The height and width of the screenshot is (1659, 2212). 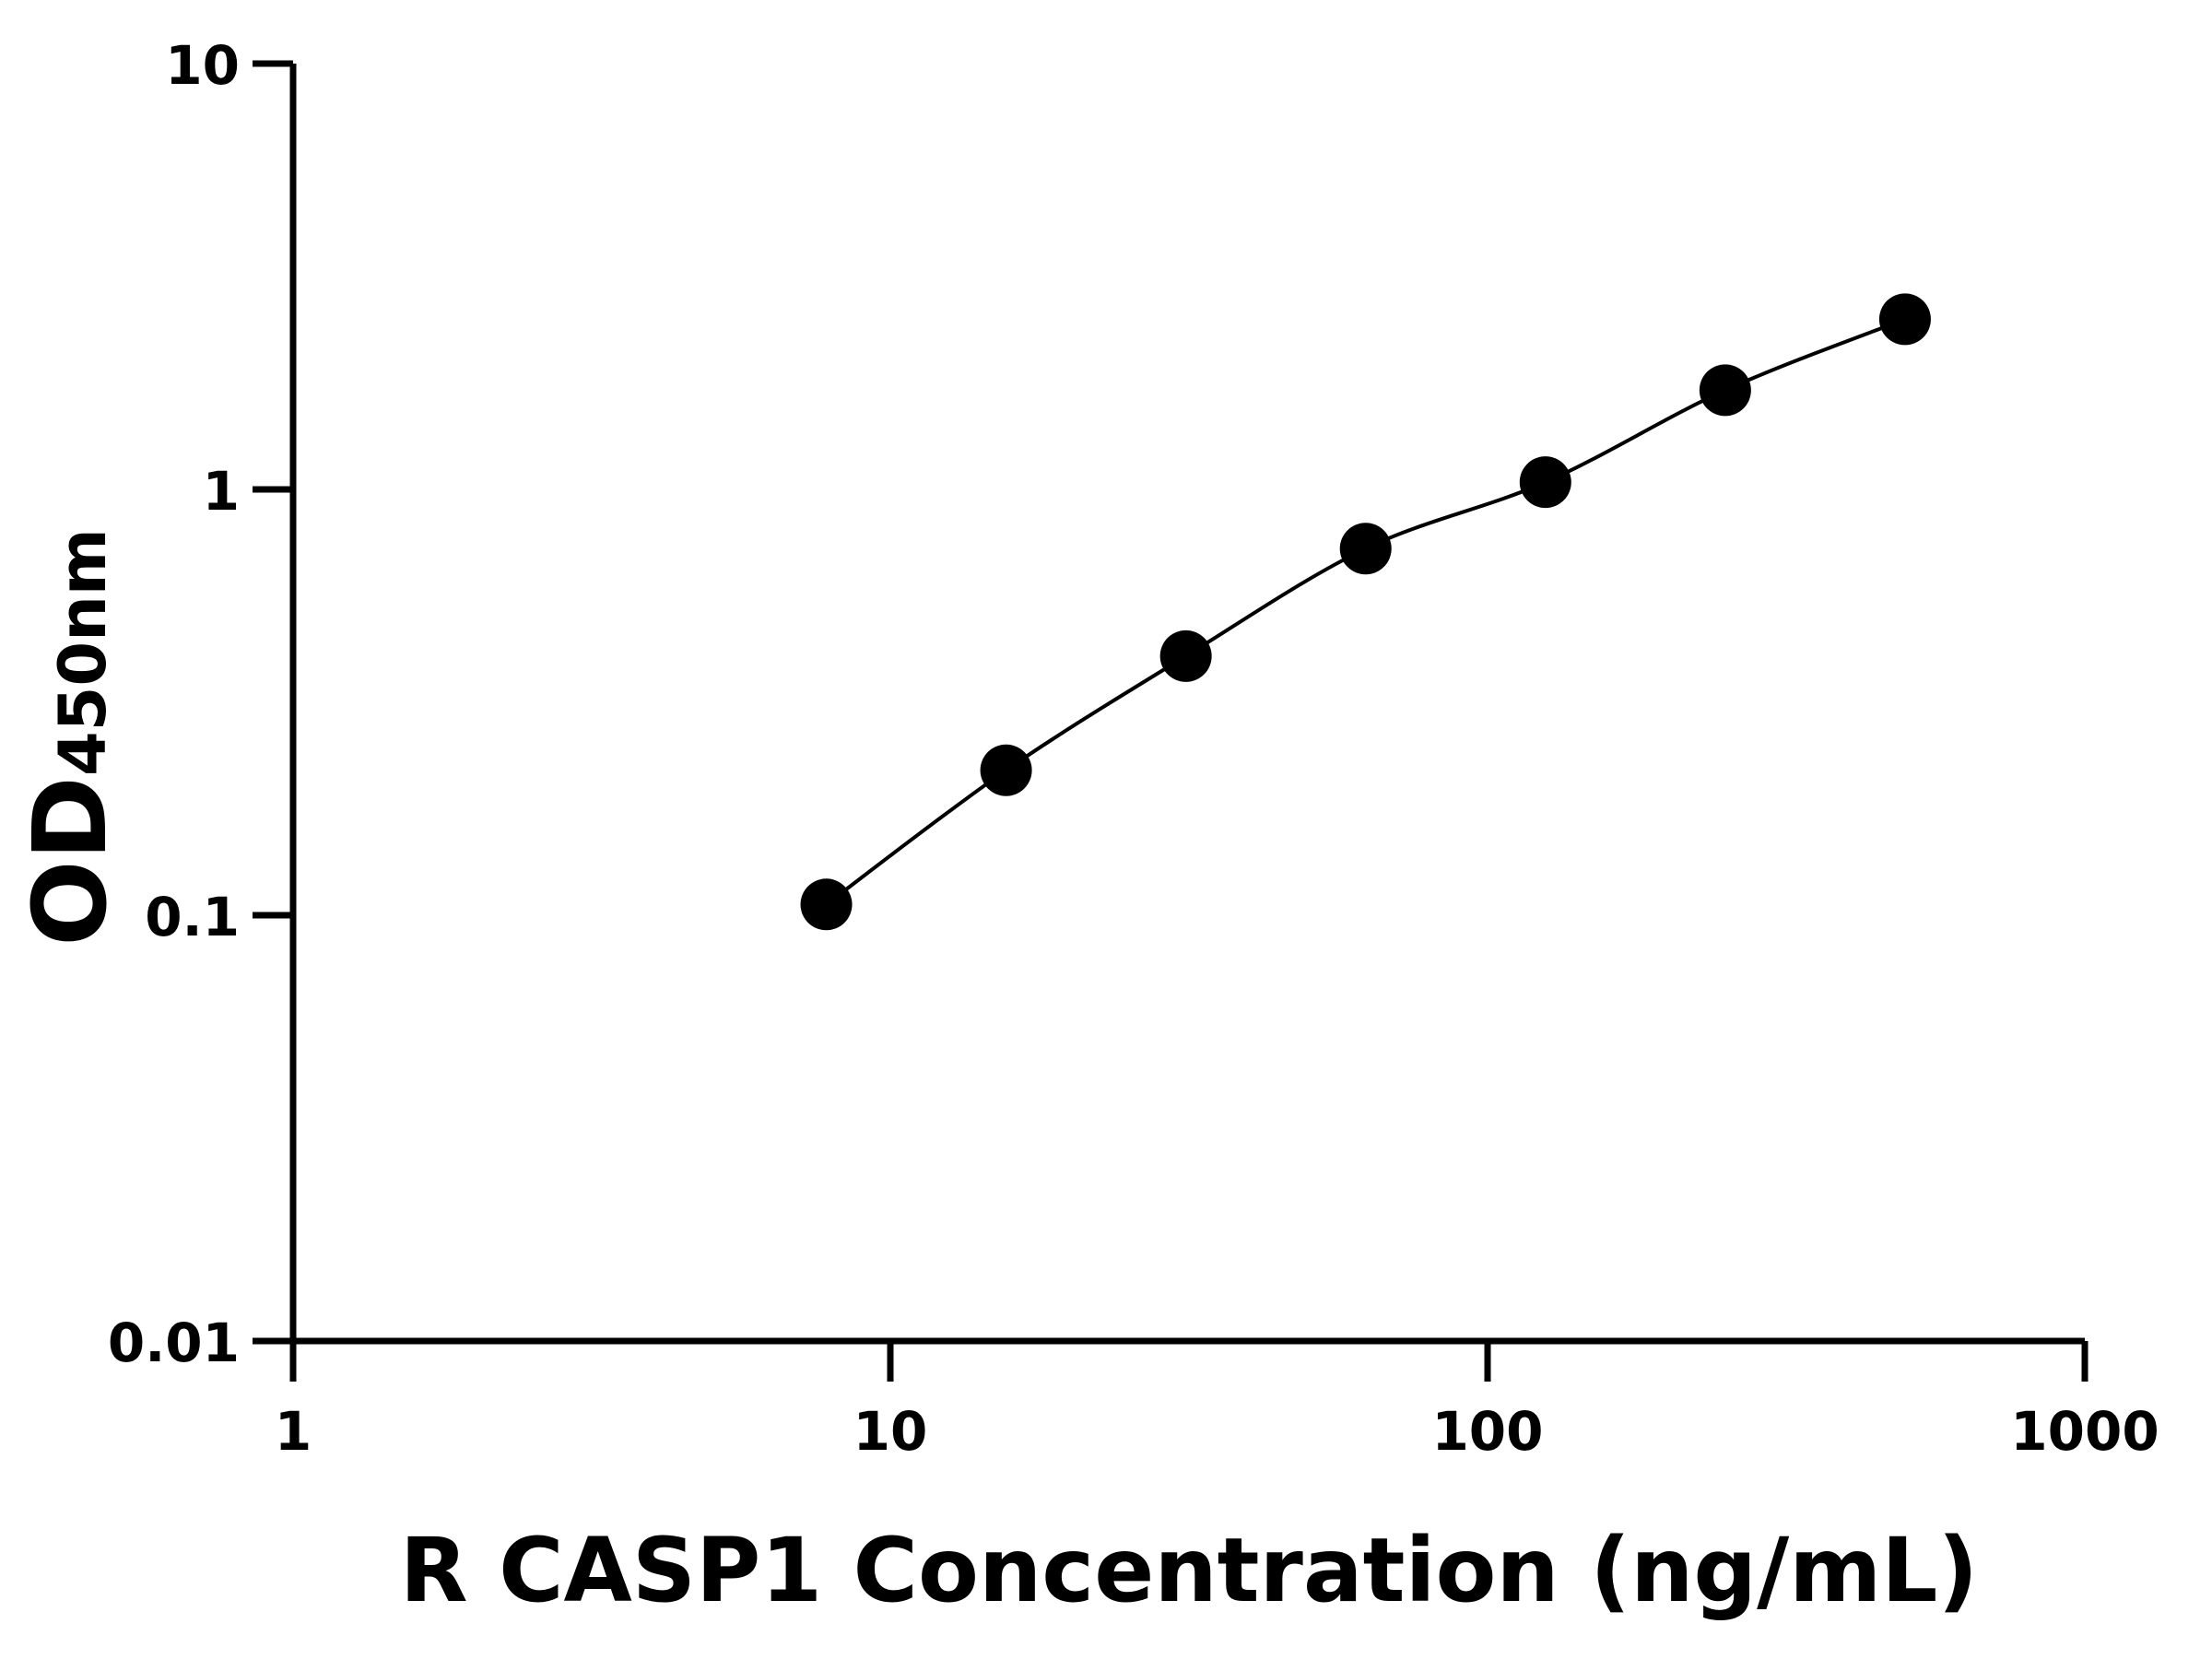 I want to click on x-tick-label: 1, so click(x=293, y=1431).